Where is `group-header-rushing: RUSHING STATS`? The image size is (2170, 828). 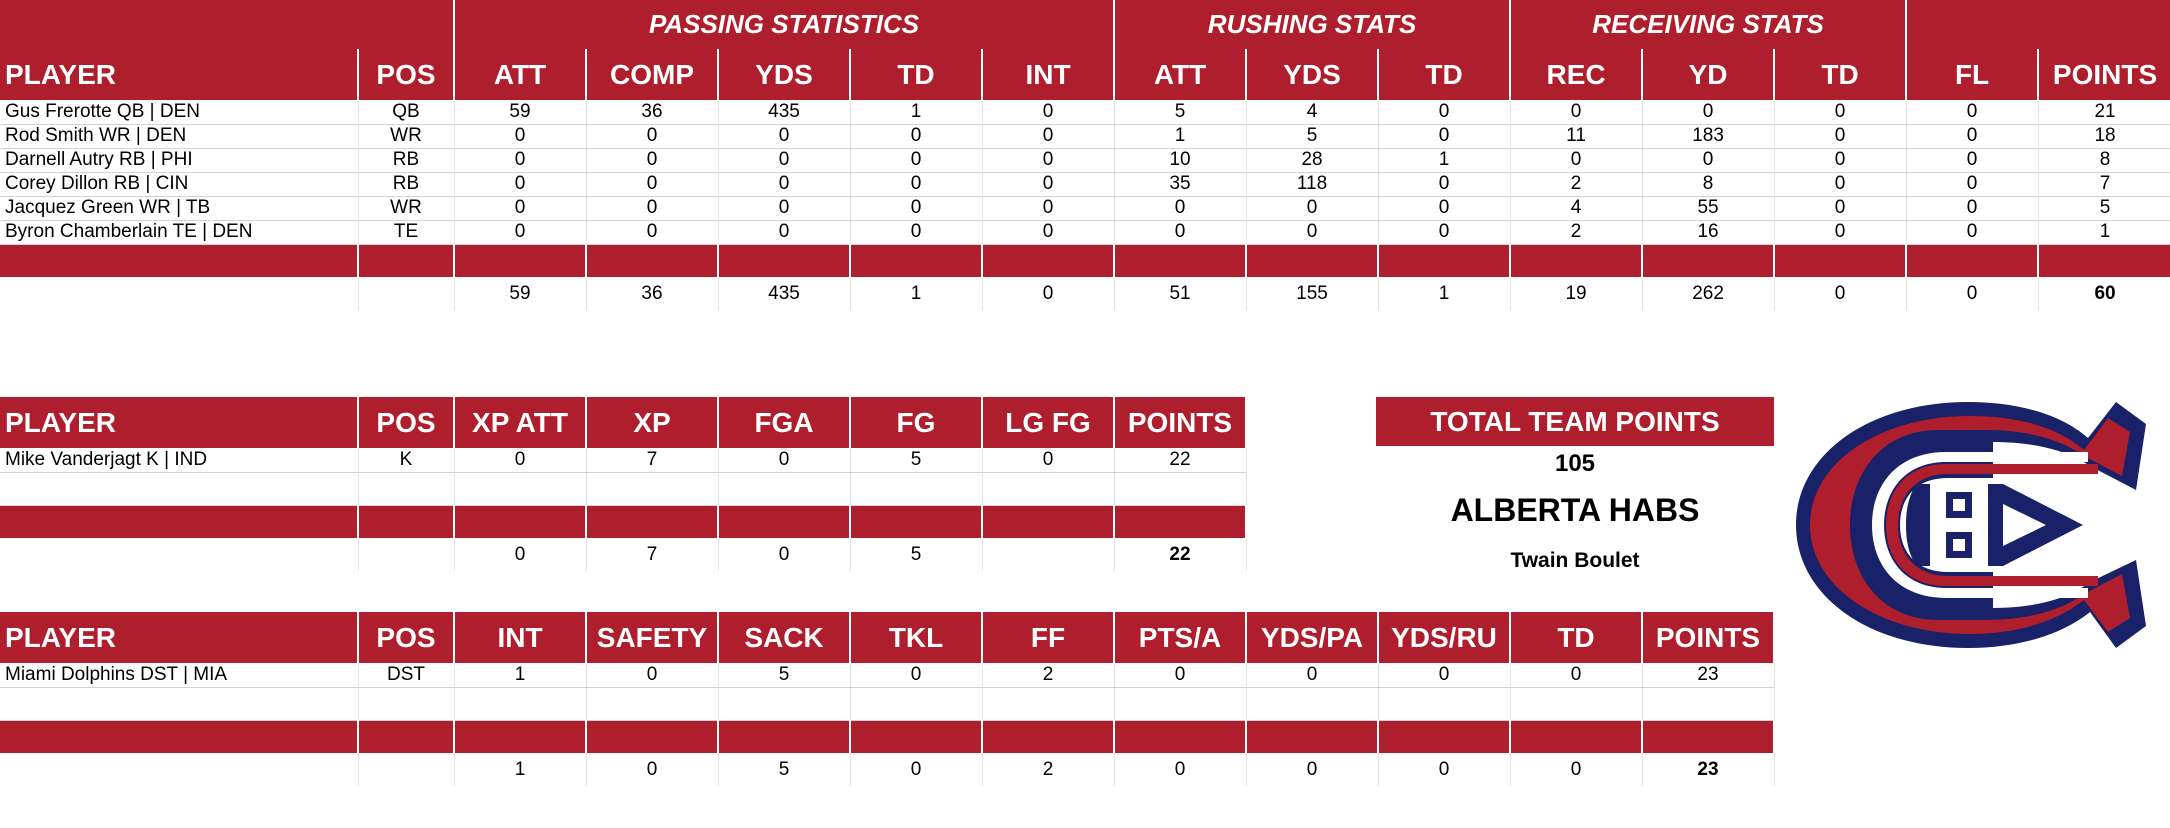 group-header-rushing: RUSHING STATS is located at coordinates (1313, 24).